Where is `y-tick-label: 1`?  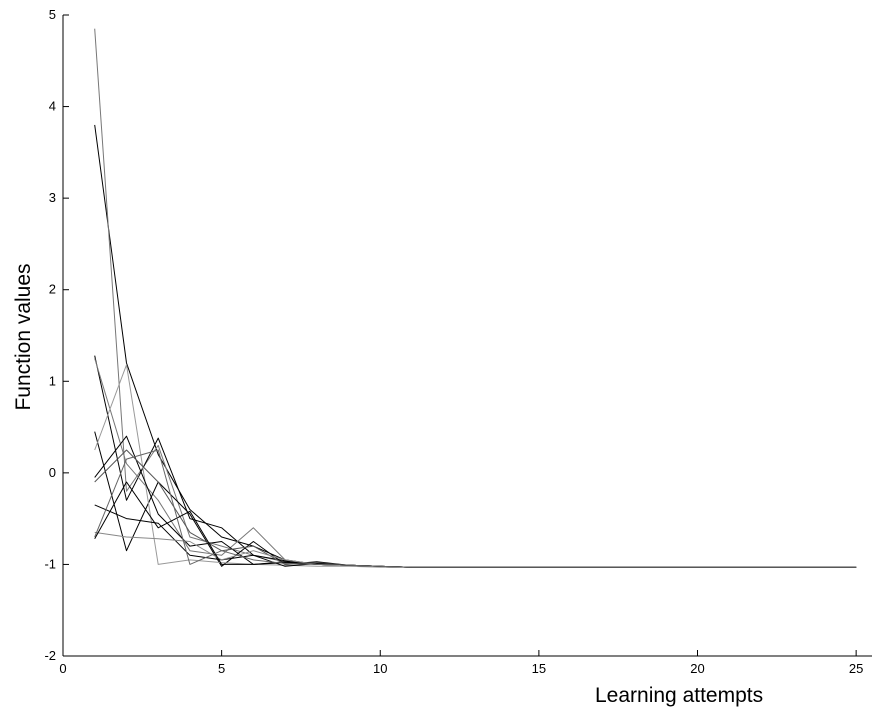 y-tick-label: 1 is located at coordinates (52, 380).